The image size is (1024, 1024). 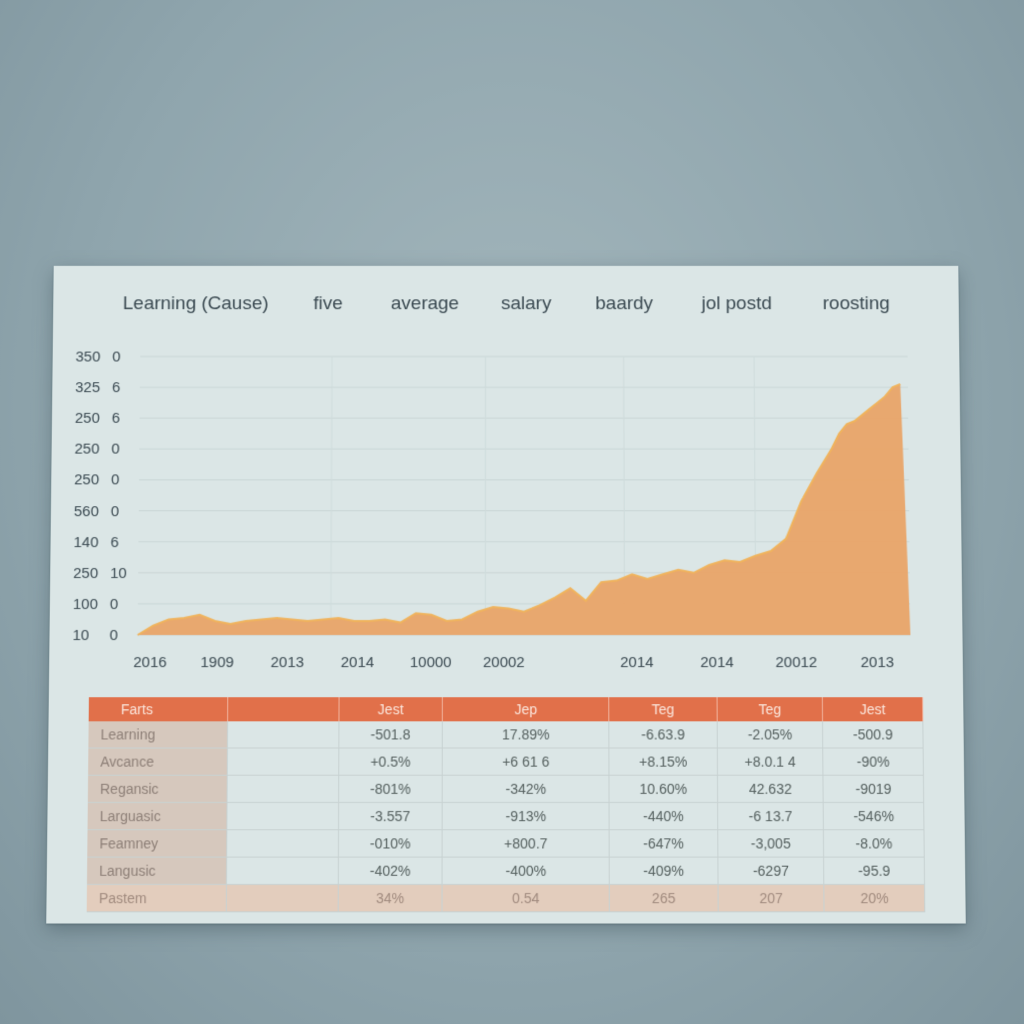 What do you see at coordinates (158, 815) in the screenshot?
I see `row-label: Larguasic` at bounding box center [158, 815].